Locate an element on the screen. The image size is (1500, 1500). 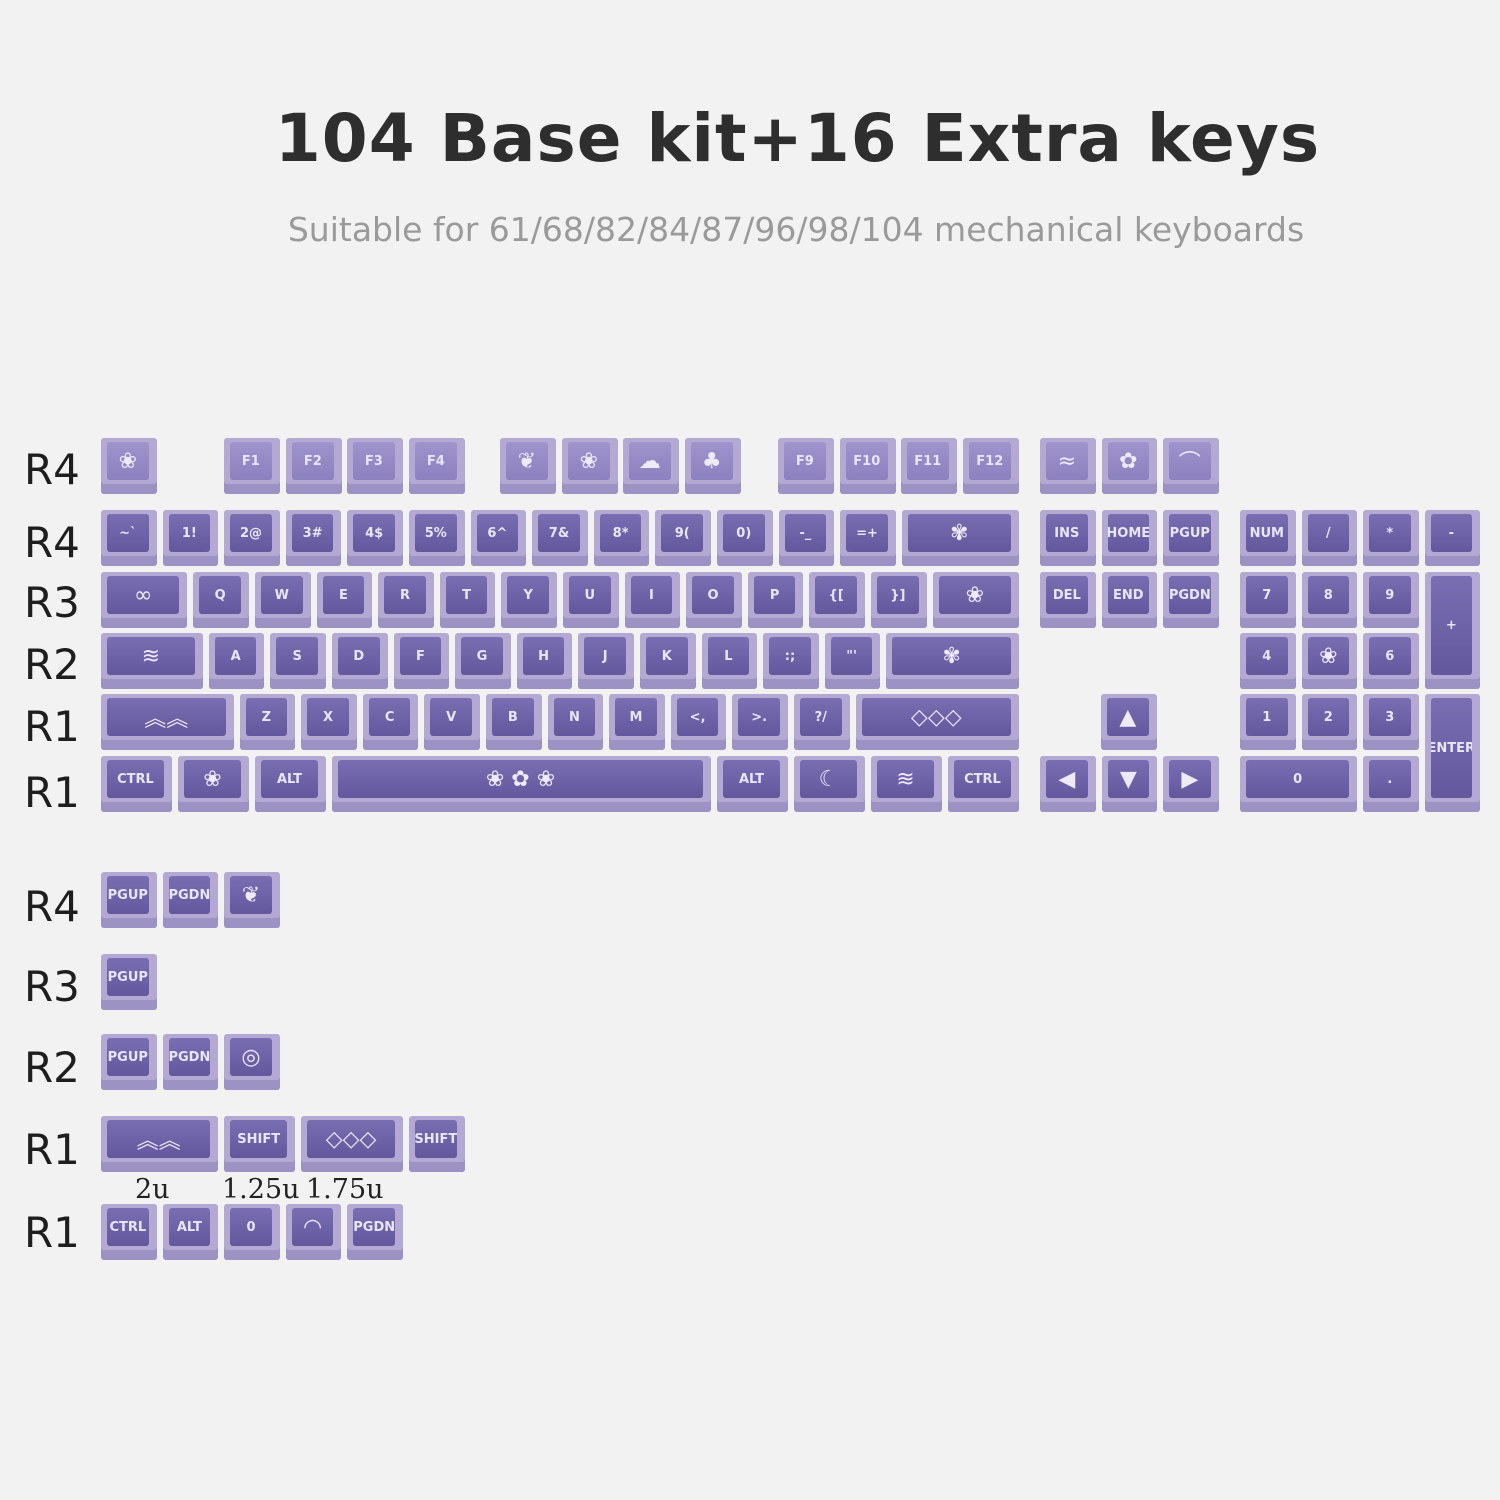
keycap-face: PGUP is located at coordinates (128, 977).